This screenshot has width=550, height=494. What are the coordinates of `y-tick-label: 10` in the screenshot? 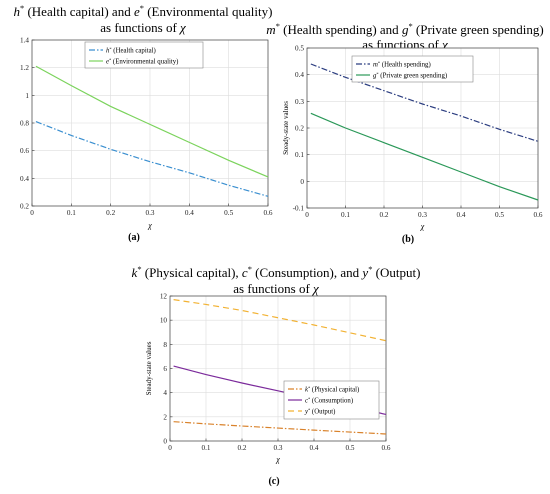 It's located at (164, 321).